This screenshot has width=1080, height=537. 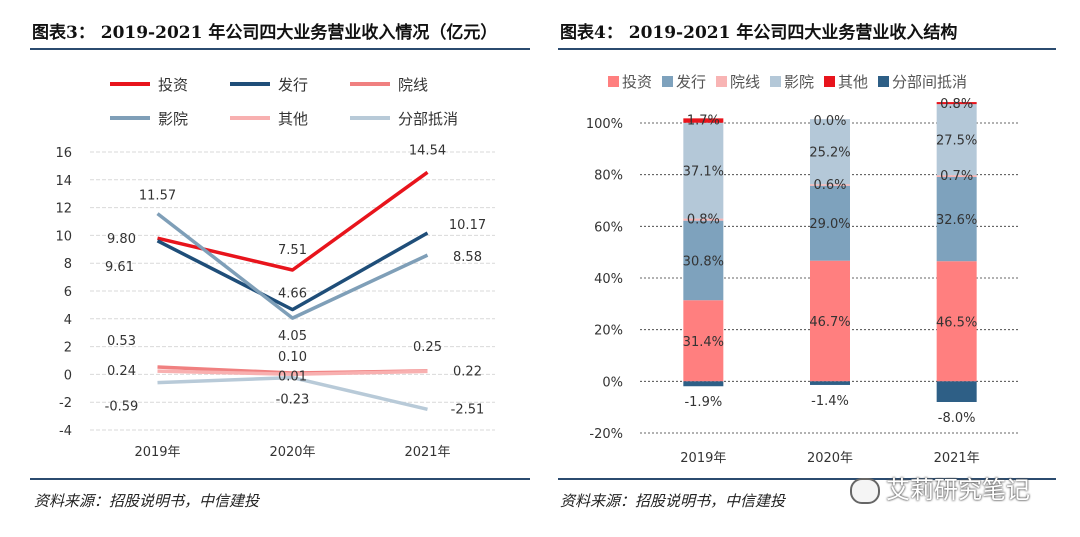 What do you see at coordinates (292, 336) in the screenshot?
I see `data-label-3-1: 4.05` at bounding box center [292, 336].